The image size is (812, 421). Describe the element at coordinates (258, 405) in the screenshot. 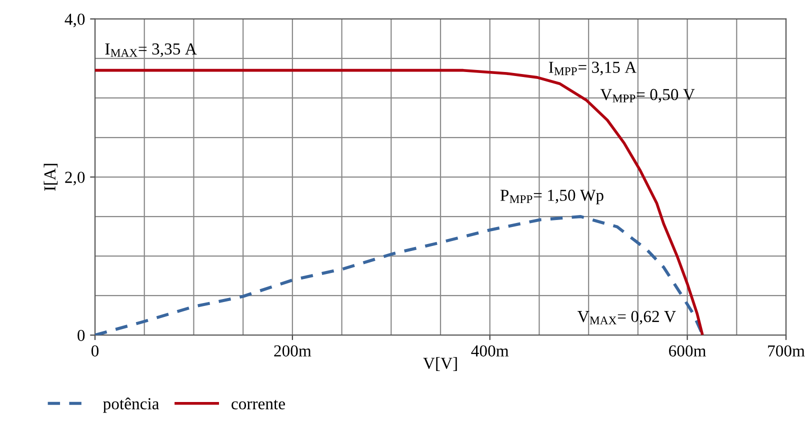

I see `legend-label: corrente` at that location.